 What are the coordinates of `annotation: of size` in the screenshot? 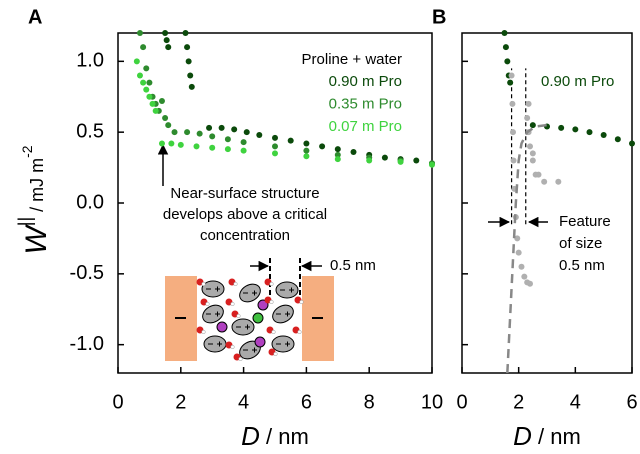 It's located at (580, 243).